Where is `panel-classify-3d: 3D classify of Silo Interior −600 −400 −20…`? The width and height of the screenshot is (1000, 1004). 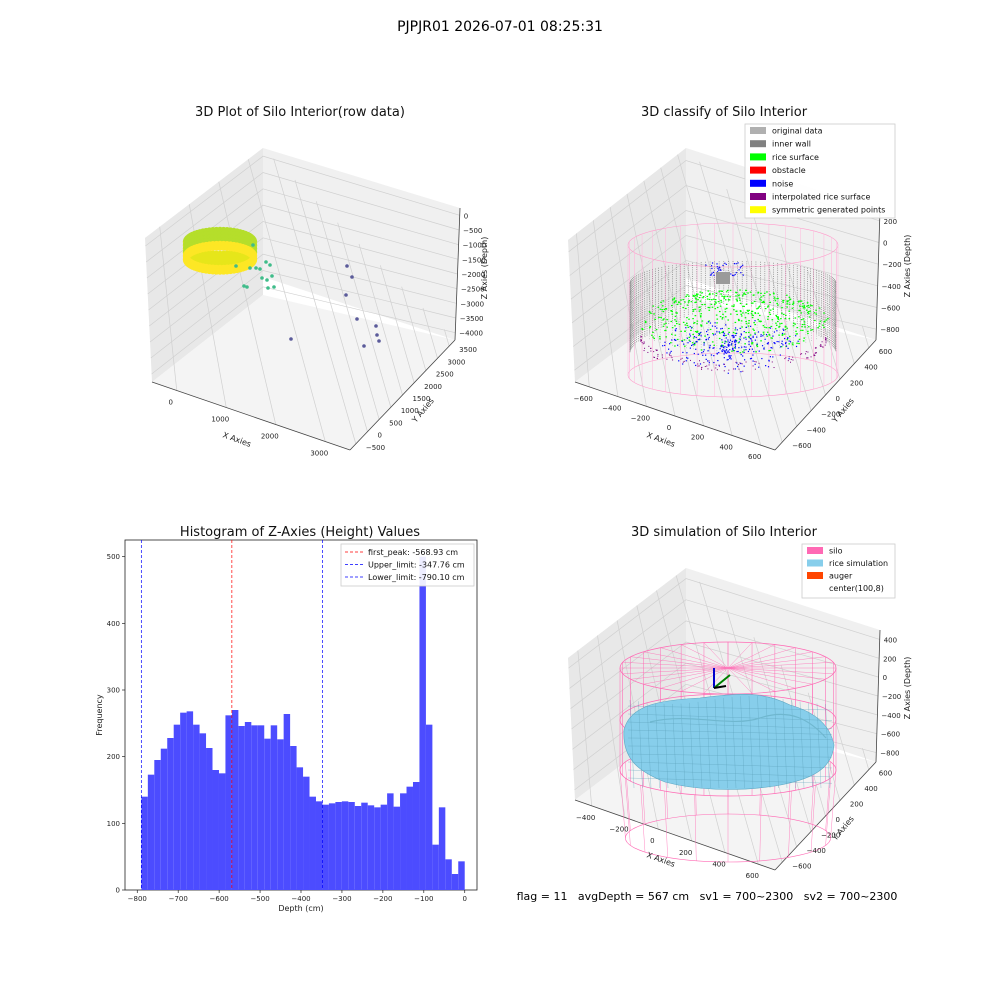
panel-classify-3d: 3D classify of Silo Interior −600 −400 −20… is located at coordinates (740, 283).